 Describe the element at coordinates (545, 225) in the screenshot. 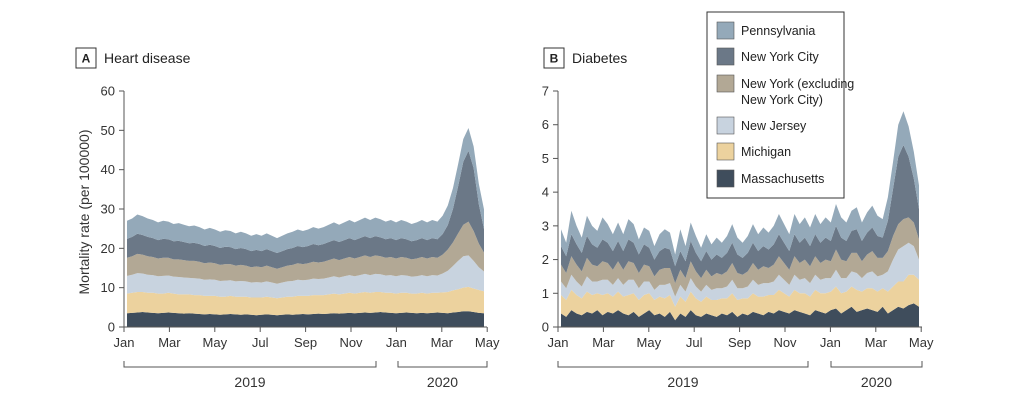

I see `y-tick-label: 3` at that location.